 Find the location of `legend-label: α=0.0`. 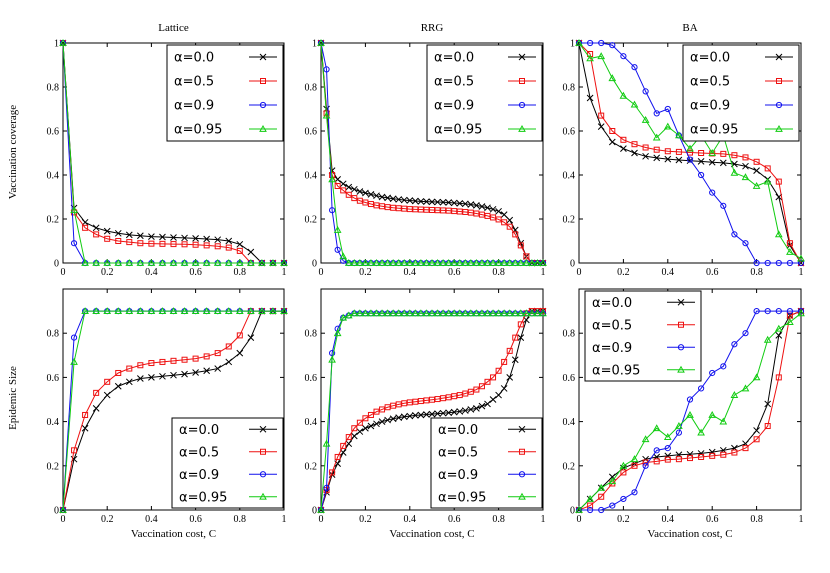

legend-label: α=0.0 is located at coordinates (458, 430).